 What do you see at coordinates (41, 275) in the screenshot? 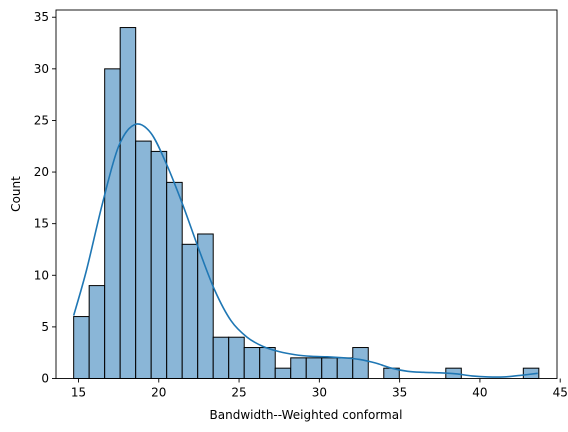
I see `y-tick-label: 10` at bounding box center [41, 275].